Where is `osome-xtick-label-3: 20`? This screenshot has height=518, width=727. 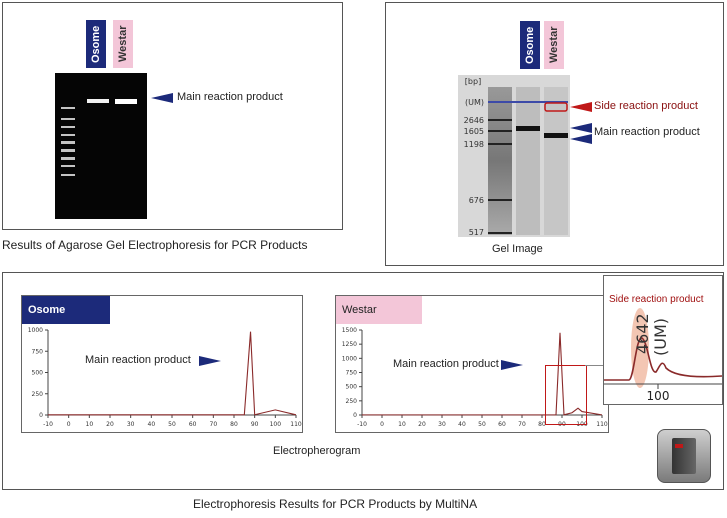 osome-xtick-label-3: 20 is located at coordinates (110, 424).